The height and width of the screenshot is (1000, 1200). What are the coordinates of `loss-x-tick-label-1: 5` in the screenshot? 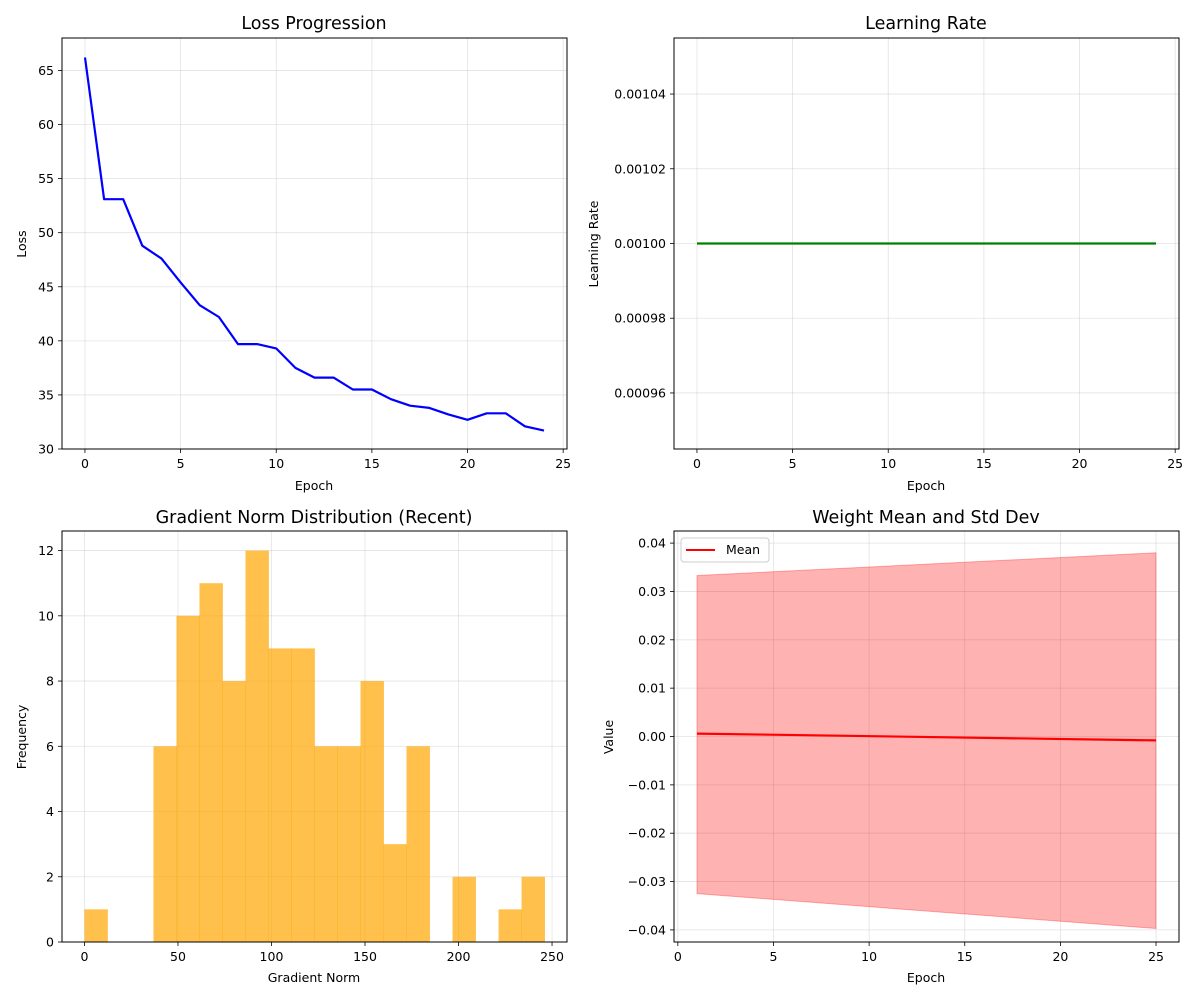 It's located at (181, 463).